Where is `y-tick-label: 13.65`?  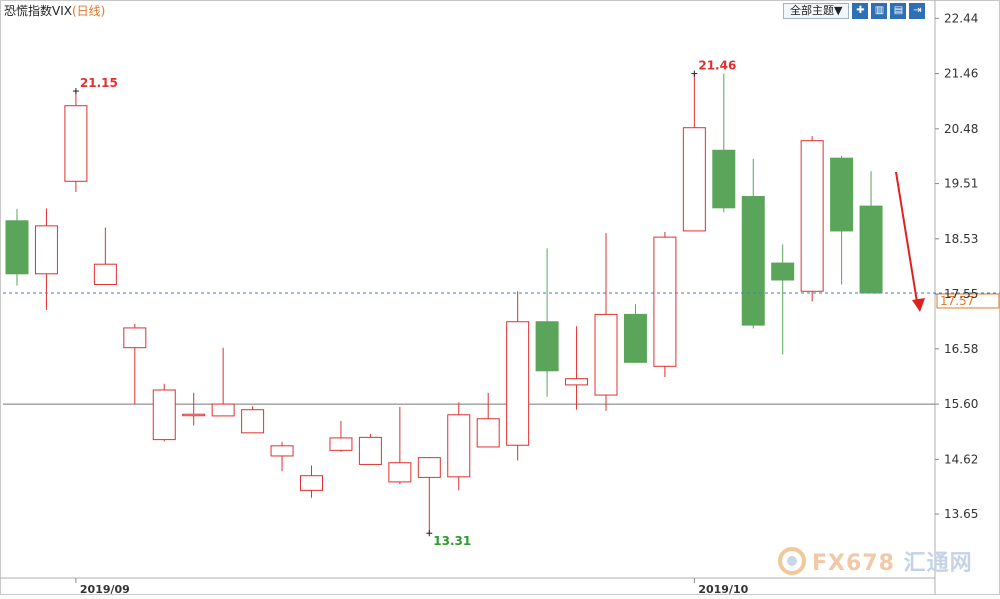 y-tick-label: 13.65 is located at coordinates (961, 514).